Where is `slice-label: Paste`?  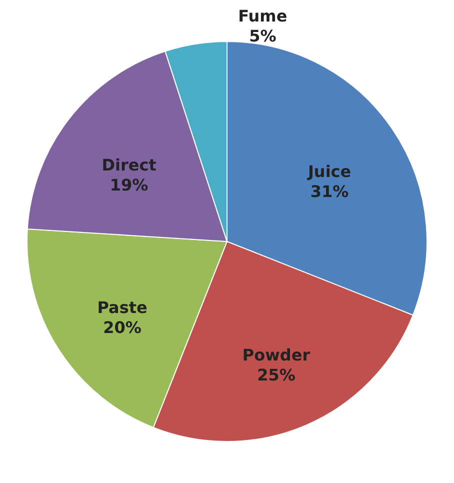
slice-label: Paste is located at coordinates (122, 307).